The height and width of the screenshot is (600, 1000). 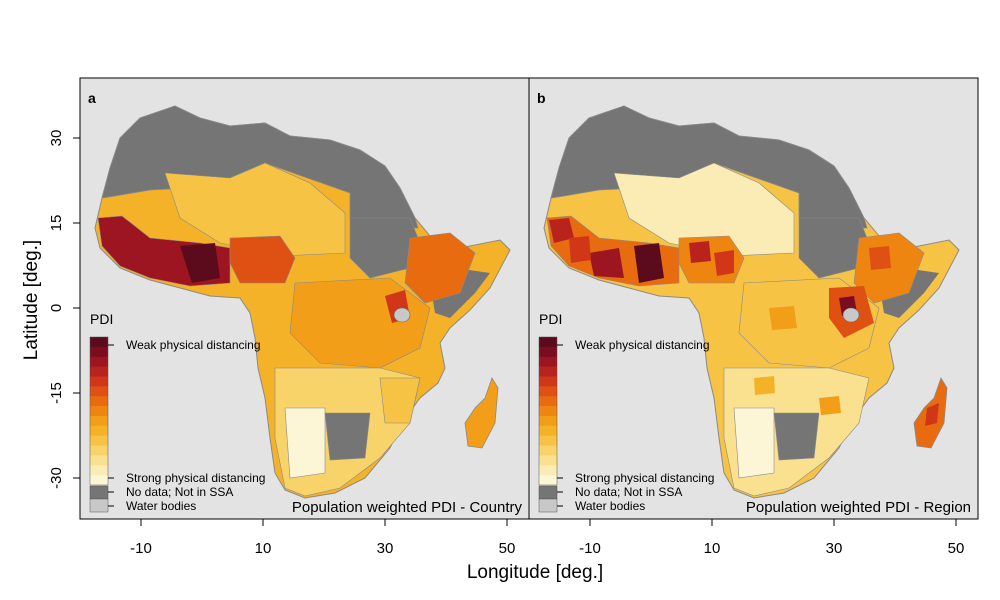 What do you see at coordinates (644, 478) in the screenshot?
I see `legend-b-strong-label: Strong physical distancing` at bounding box center [644, 478].